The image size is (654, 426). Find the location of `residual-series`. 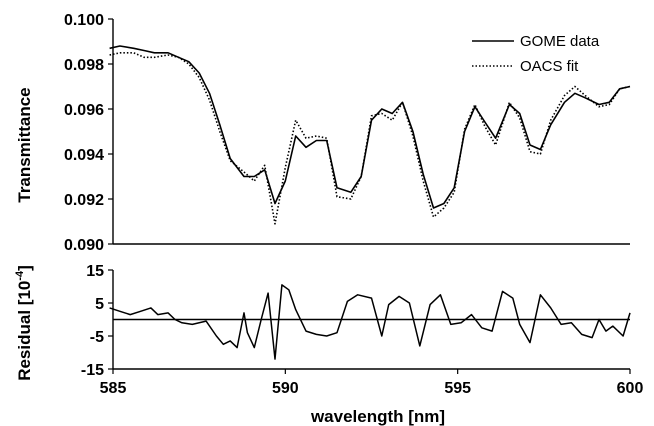

residual-series is located at coordinates (370, 322).